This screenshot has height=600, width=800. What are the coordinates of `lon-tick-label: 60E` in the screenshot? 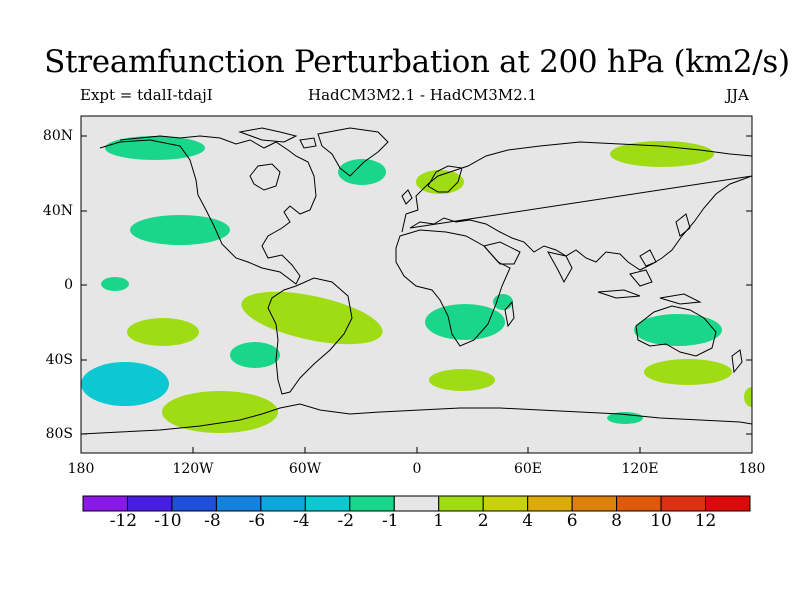 It's located at (528, 469).